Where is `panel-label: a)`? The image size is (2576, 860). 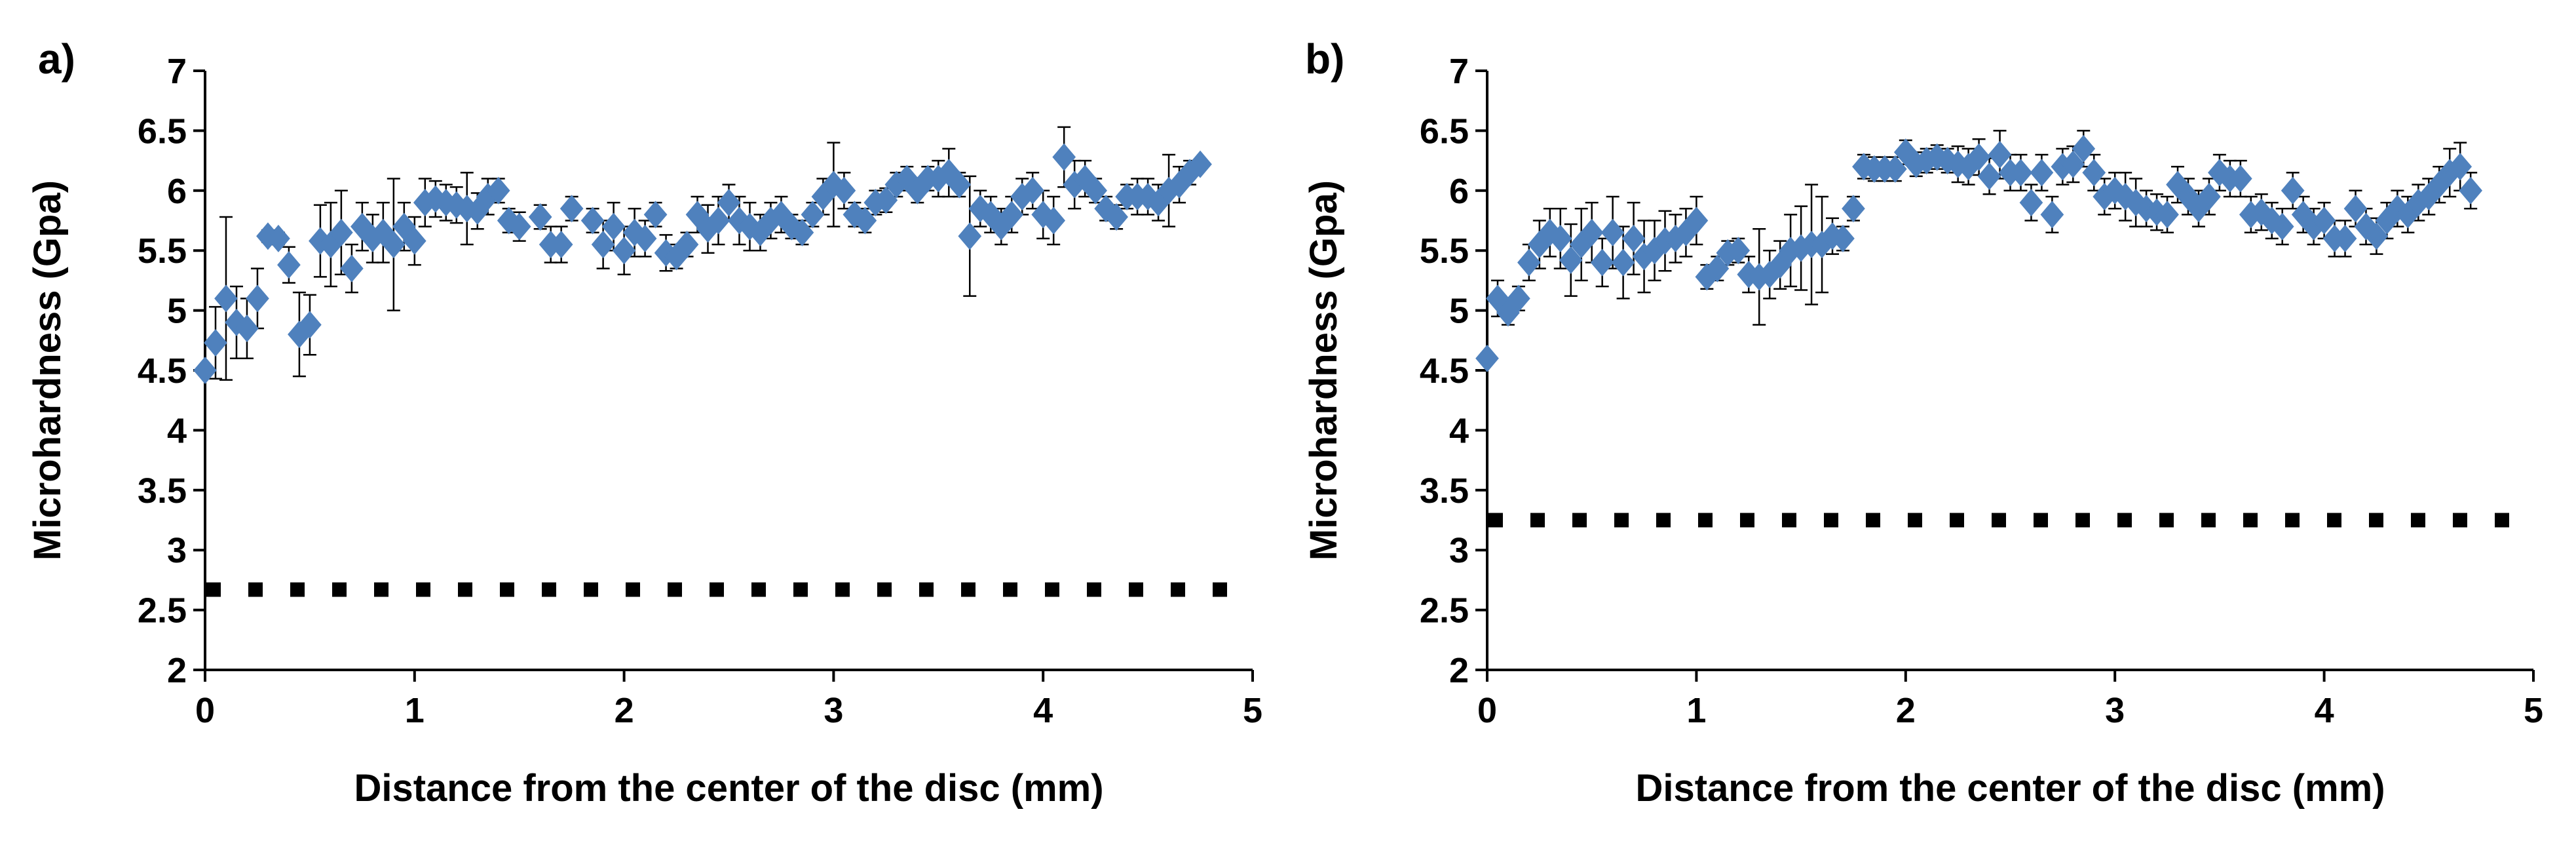 panel-label: a) is located at coordinates (56, 59).